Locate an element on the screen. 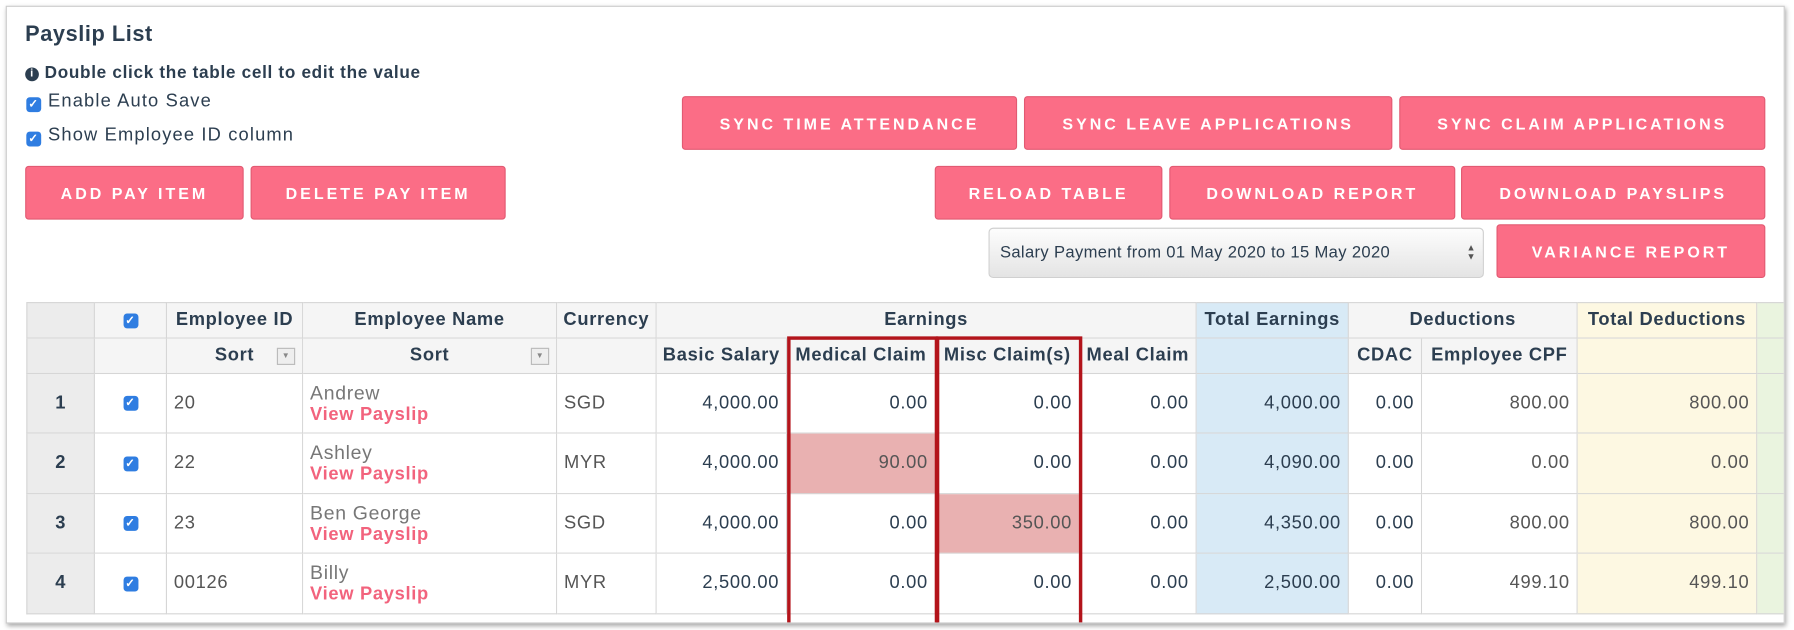 The height and width of the screenshot is (630, 1794). amount-cell: 499.10 is located at coordinates (1500, 584).